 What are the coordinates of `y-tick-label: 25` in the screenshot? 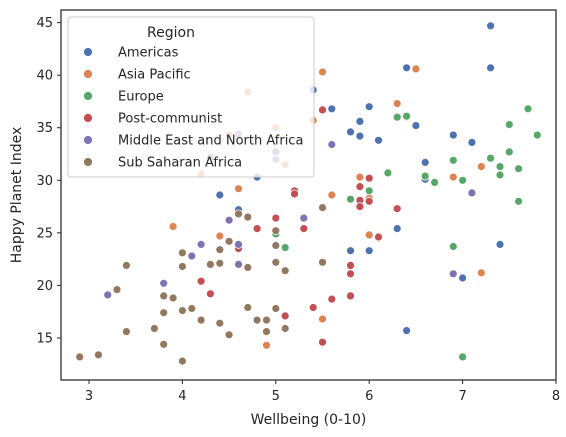 It's located at (44, 233).